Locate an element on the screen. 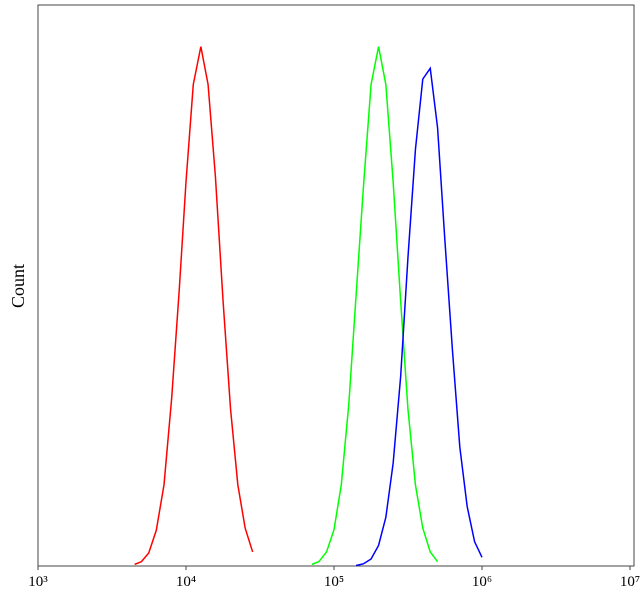  y-axis-label: Count is located at coordinates (18, 286).